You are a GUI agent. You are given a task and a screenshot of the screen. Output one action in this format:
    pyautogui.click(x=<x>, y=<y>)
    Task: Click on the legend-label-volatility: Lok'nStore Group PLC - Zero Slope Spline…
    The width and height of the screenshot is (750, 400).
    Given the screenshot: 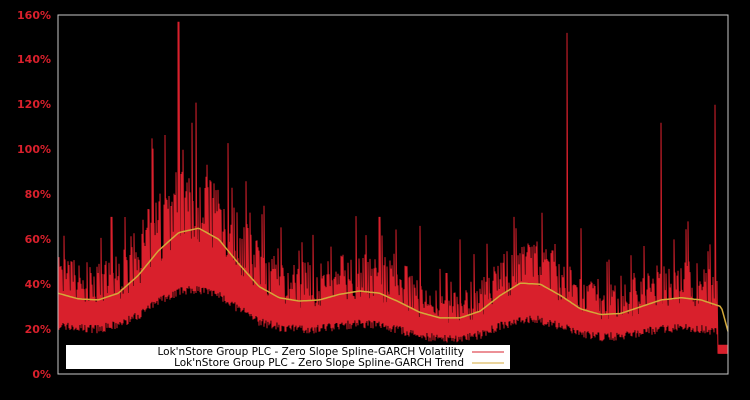 What is the action you would take?
    pyautogui.click(x=310, y=352)
    